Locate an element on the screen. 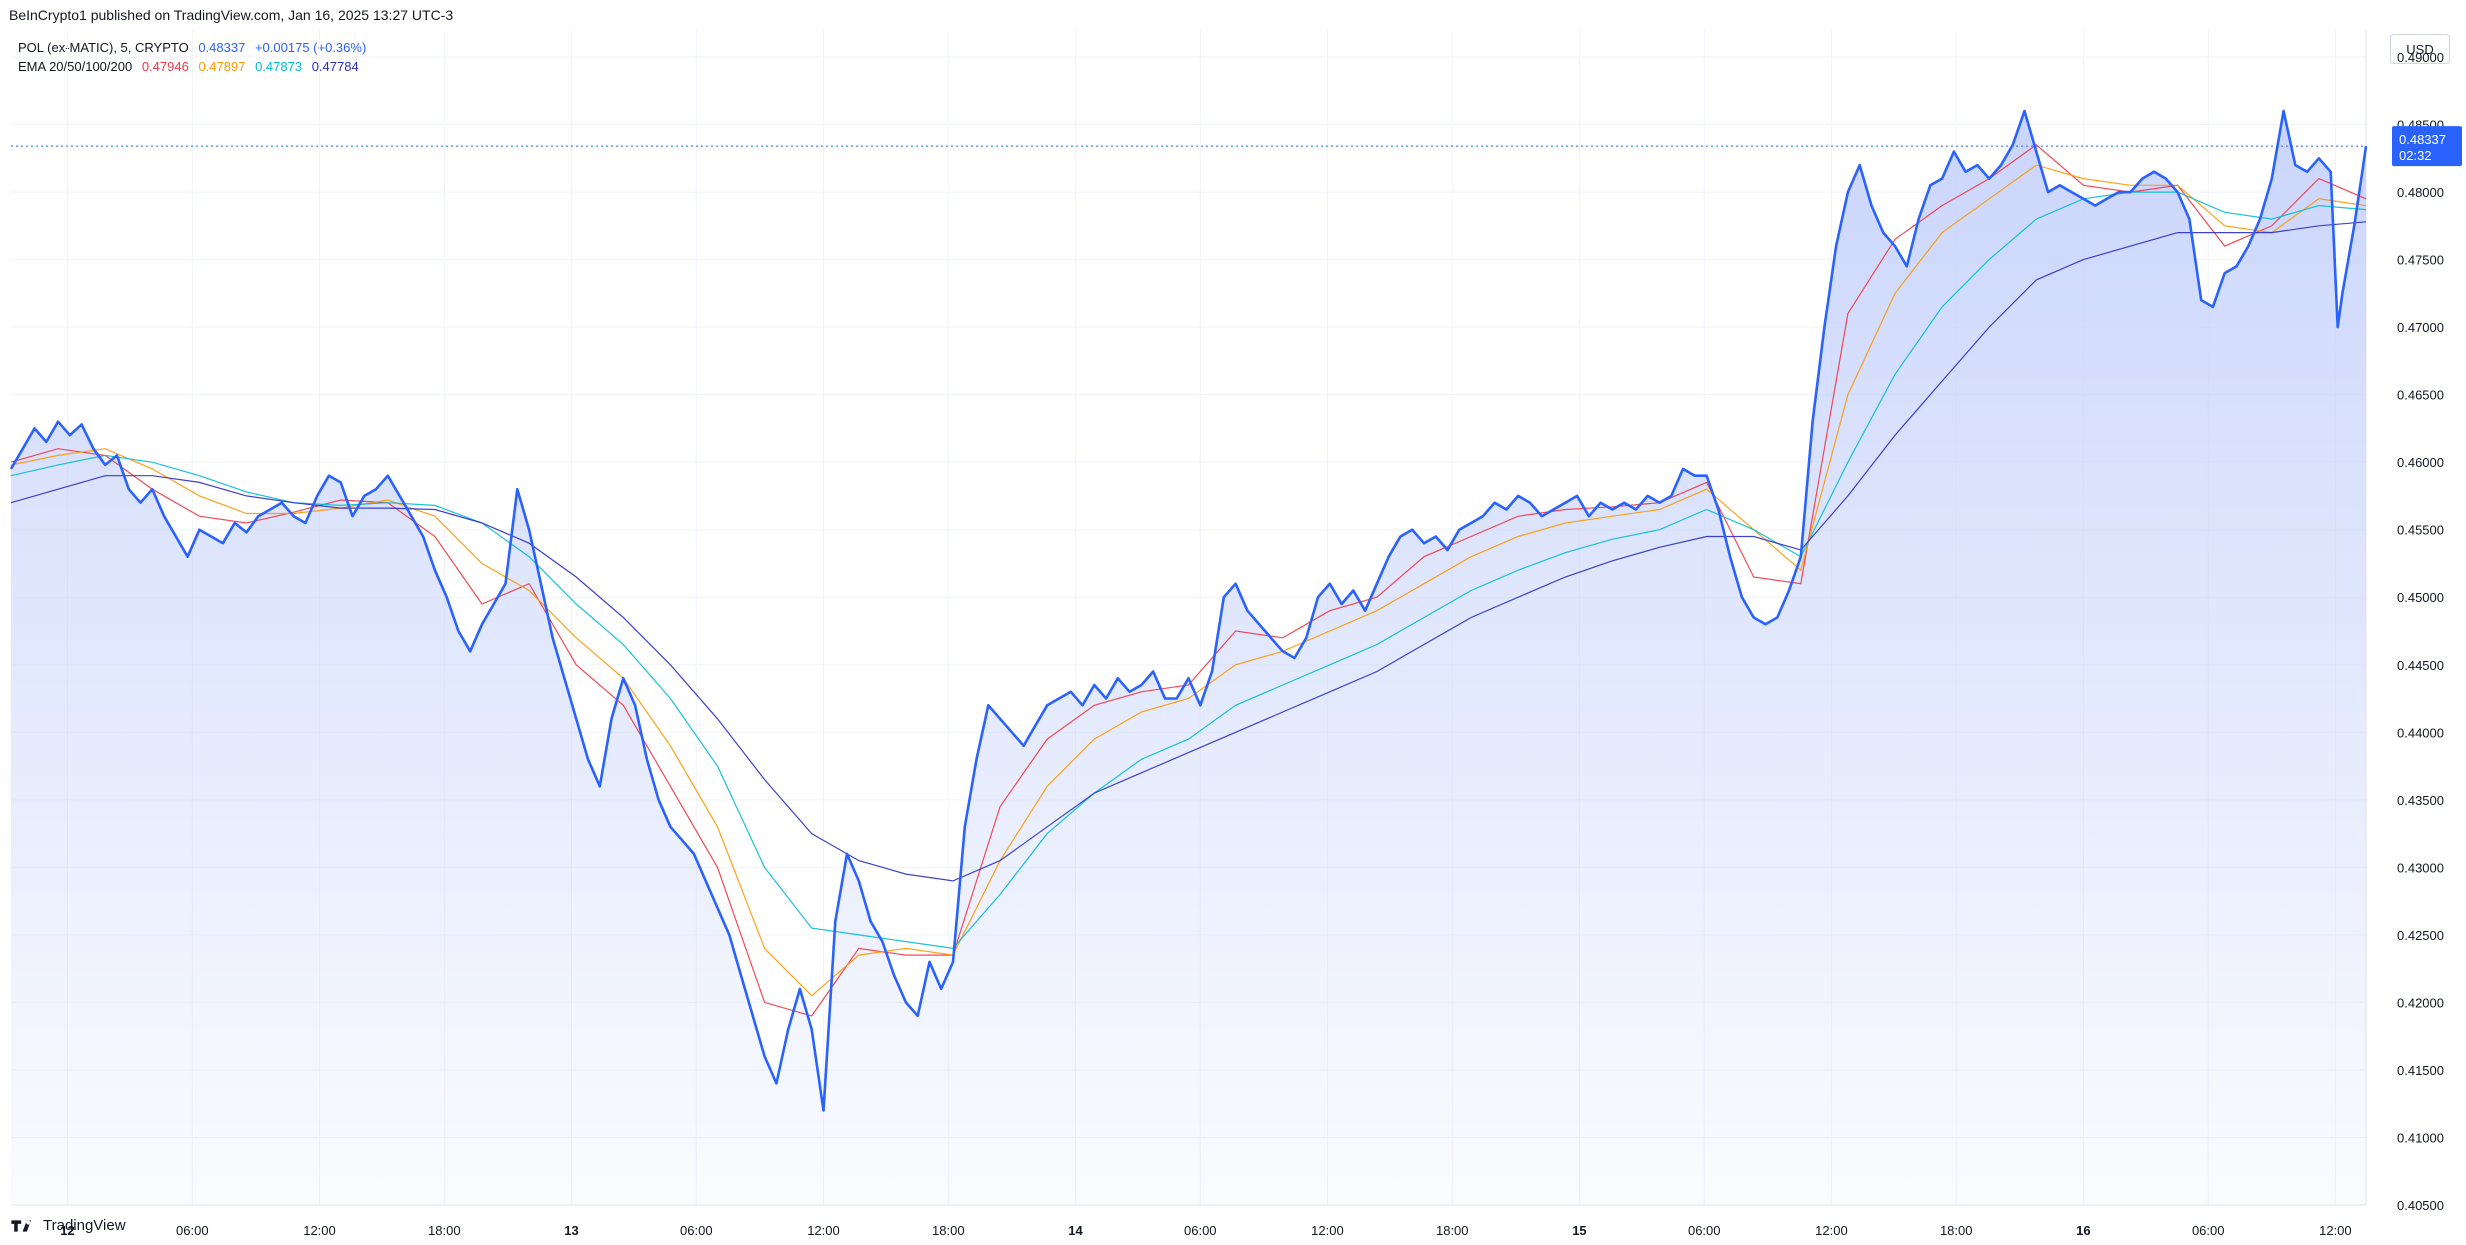  price-tag-countdown: 02:32 is located at coordinates (2415, 155).